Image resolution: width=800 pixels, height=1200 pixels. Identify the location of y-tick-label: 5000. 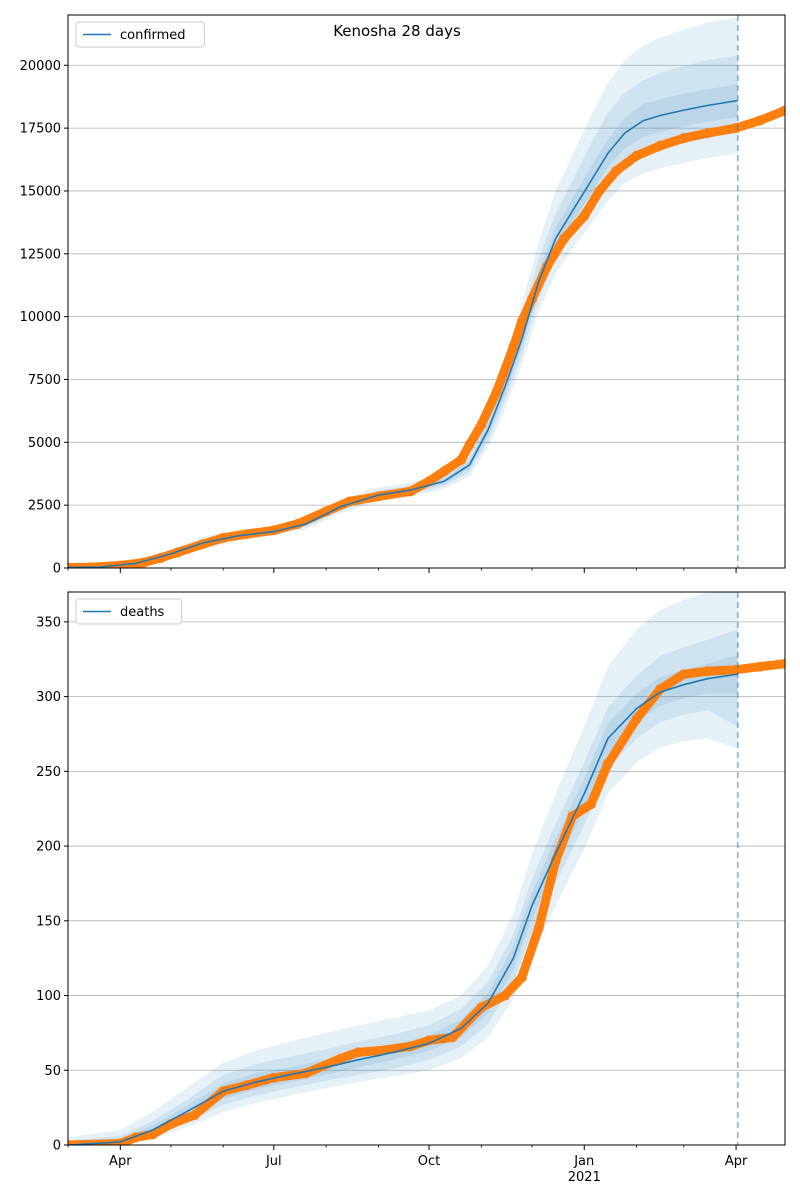
(44, 443).